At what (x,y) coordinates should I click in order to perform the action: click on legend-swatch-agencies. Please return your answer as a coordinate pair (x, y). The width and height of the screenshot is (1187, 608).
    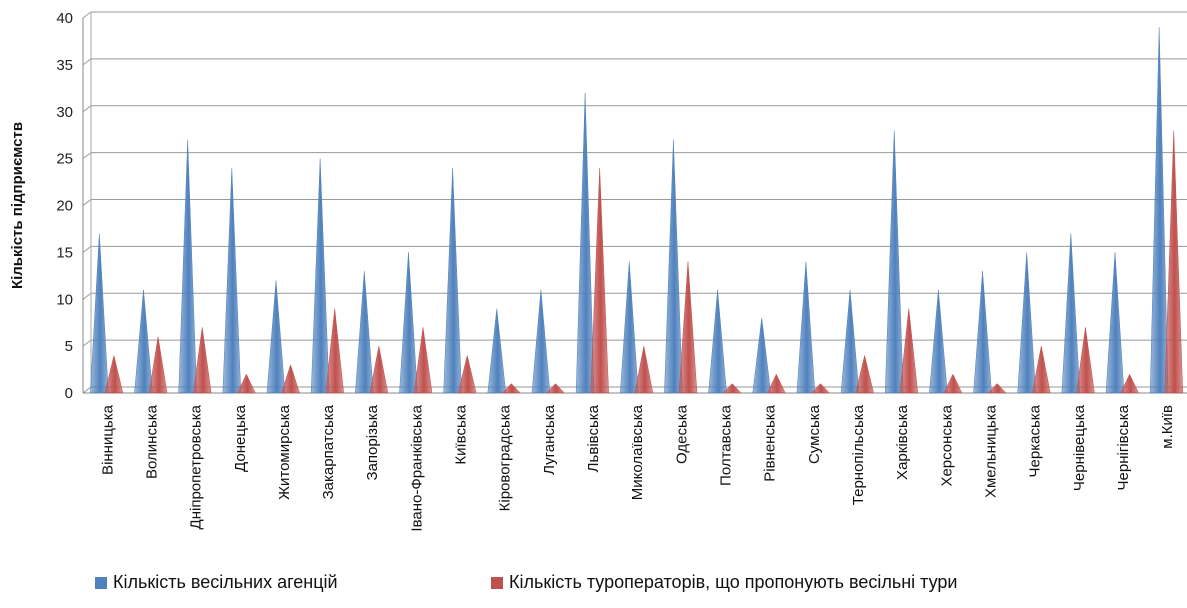
    Looking at the image, I should click on (101, 582).